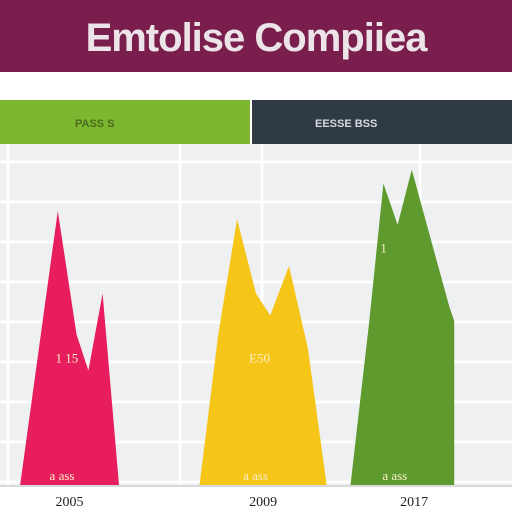  Describe the element at coordinates (382, 122) in the screenshot. I see `header-band-right` at that location.